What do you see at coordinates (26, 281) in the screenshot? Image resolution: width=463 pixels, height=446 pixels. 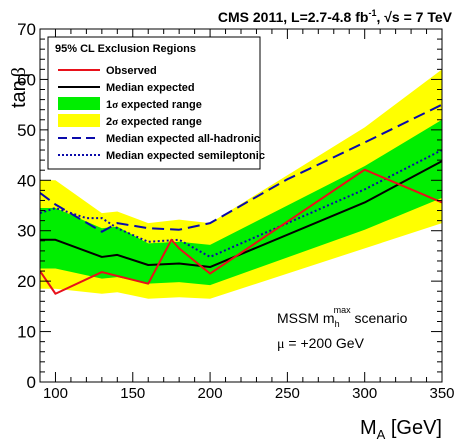 I see `y-tick-label: 20` at bounding box center [26, 281].